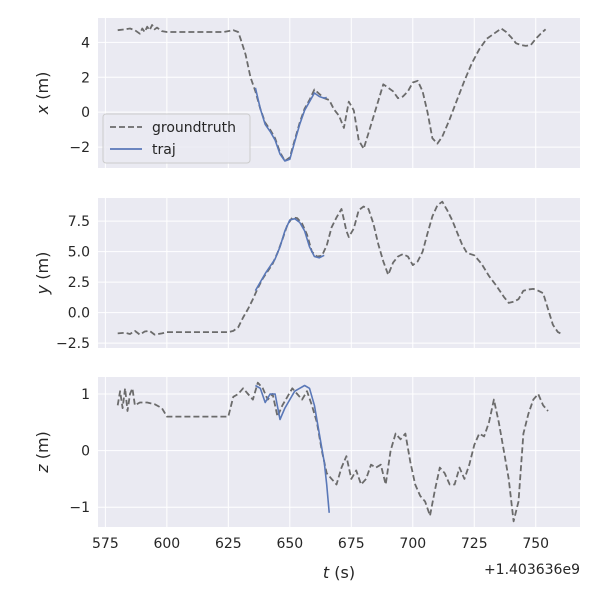 Image resolution: width=600 pixels, height=600 pixels. Describe the element at coordinates (292, 448) in the screenshot. I see `series-traj-z` at that location.